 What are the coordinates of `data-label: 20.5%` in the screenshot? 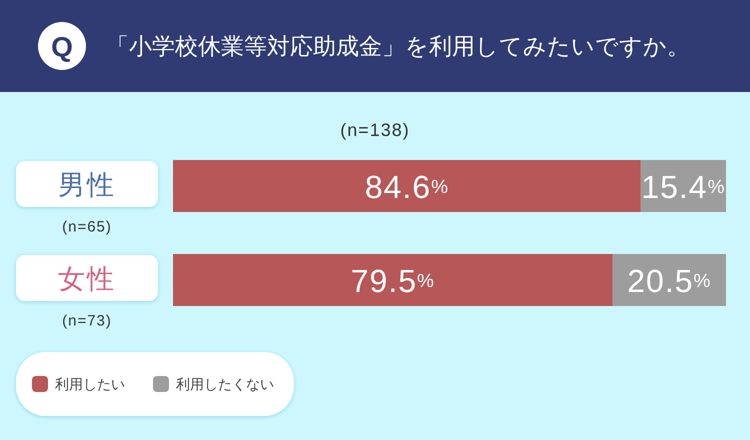 It's located at (669, 281).